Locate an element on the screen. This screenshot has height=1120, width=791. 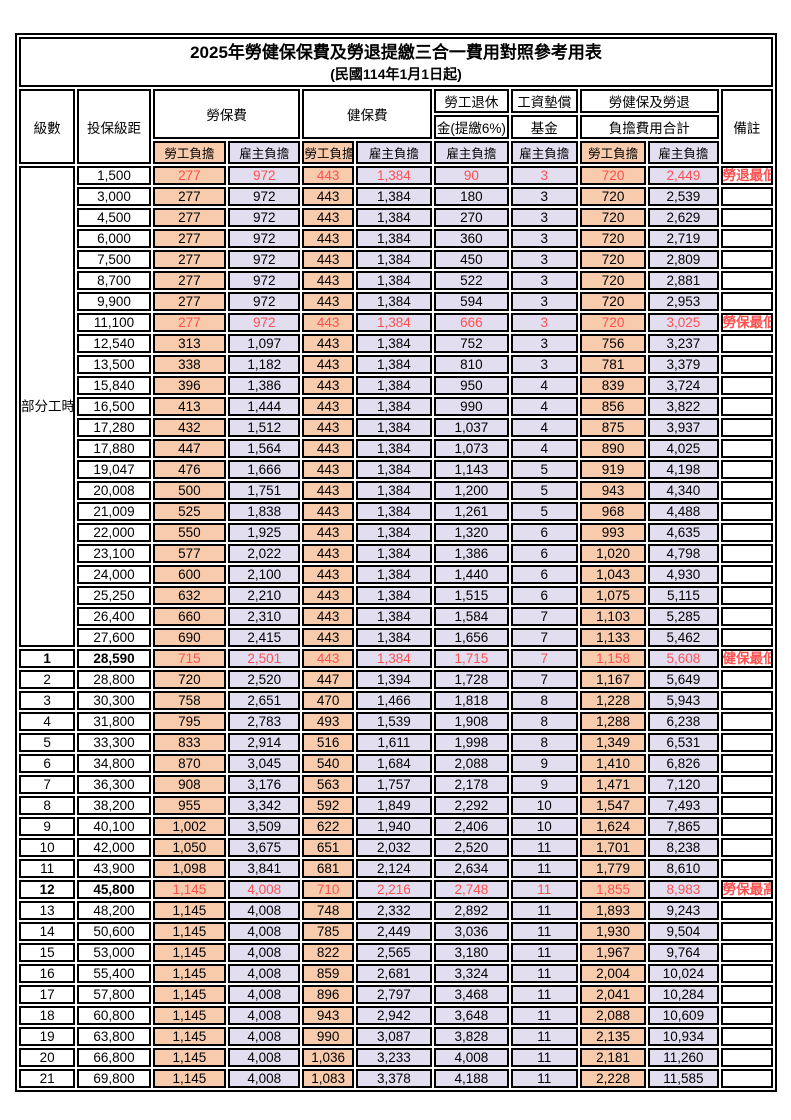
fee-value-cell: 10,284 is located at coordinates (683, 994).